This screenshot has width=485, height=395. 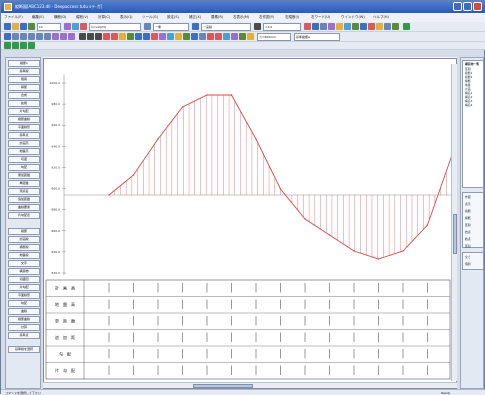 What do you see at coordinates (23, 36) in the screenshot?
I see `zoom-out-icon` at bounding box center [23, 36].